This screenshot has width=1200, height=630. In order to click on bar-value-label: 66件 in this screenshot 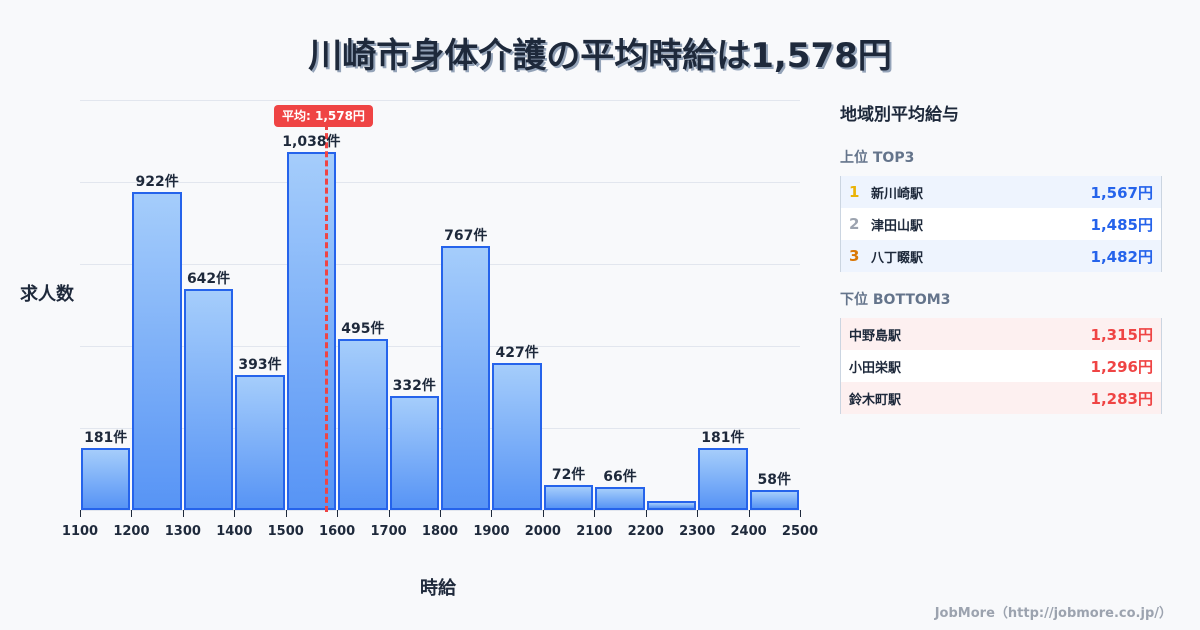, I will do `click(620, 477)`.